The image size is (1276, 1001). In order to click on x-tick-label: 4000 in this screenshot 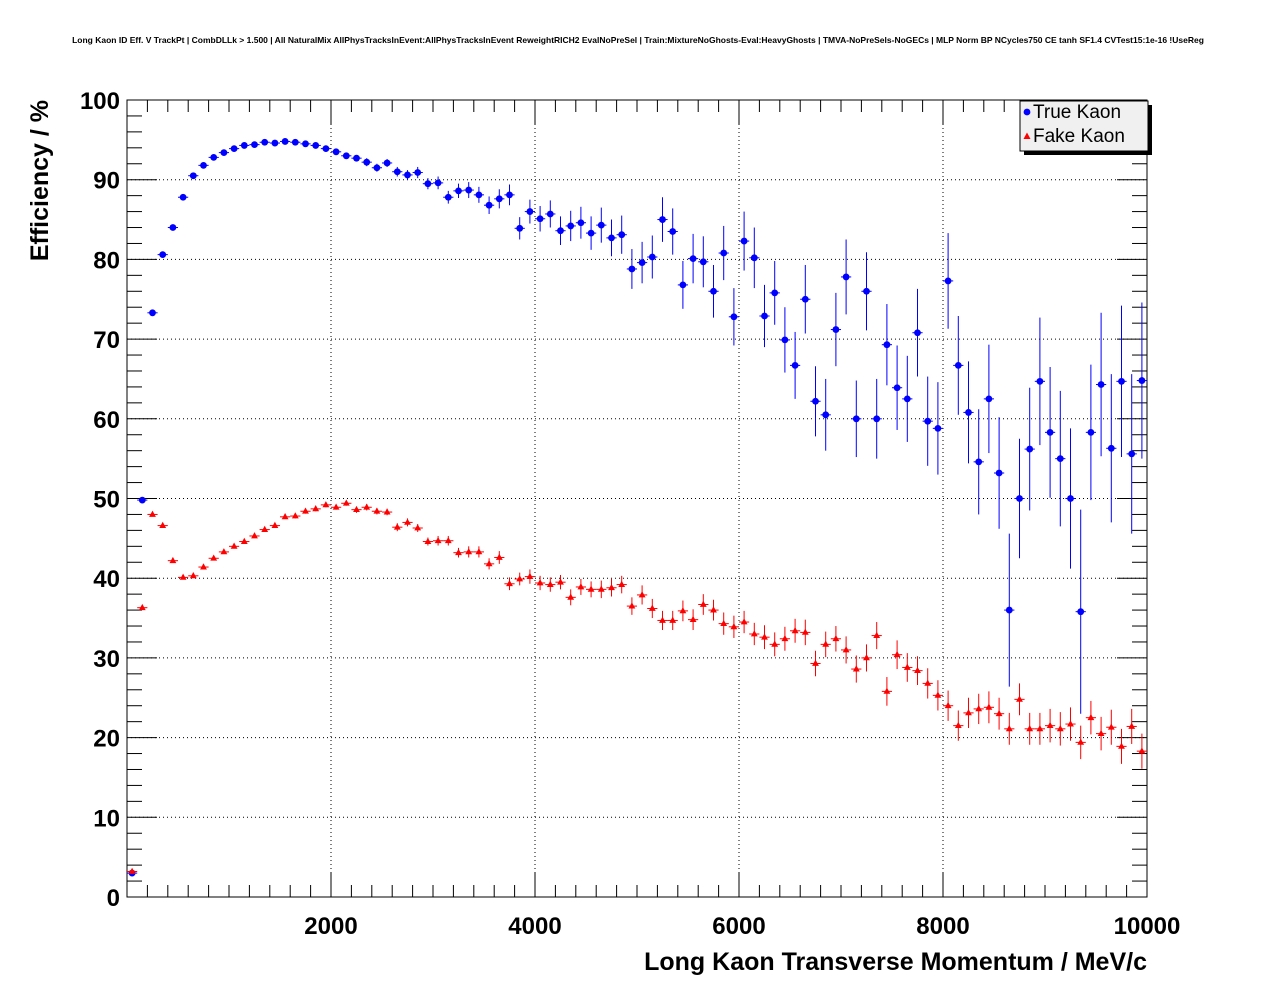, I will do `click(534, 926)`.